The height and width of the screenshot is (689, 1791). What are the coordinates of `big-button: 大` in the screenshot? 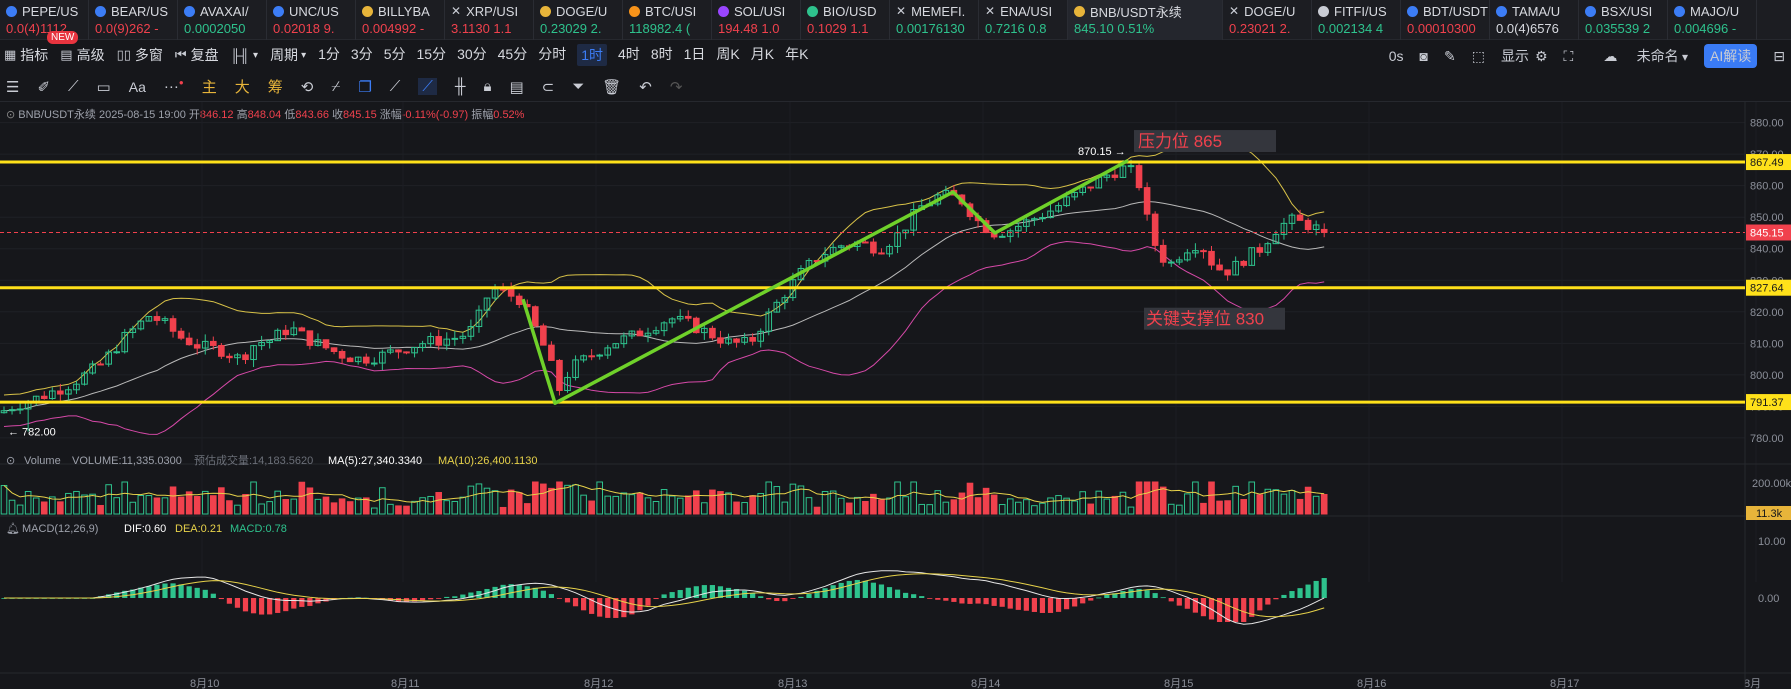 It's located at (242, 87).